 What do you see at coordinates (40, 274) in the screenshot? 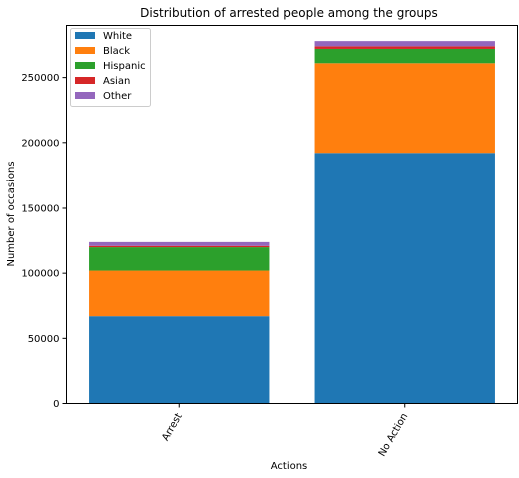
I see `y-tick-label: 100000` at bounding box center [40, 274].